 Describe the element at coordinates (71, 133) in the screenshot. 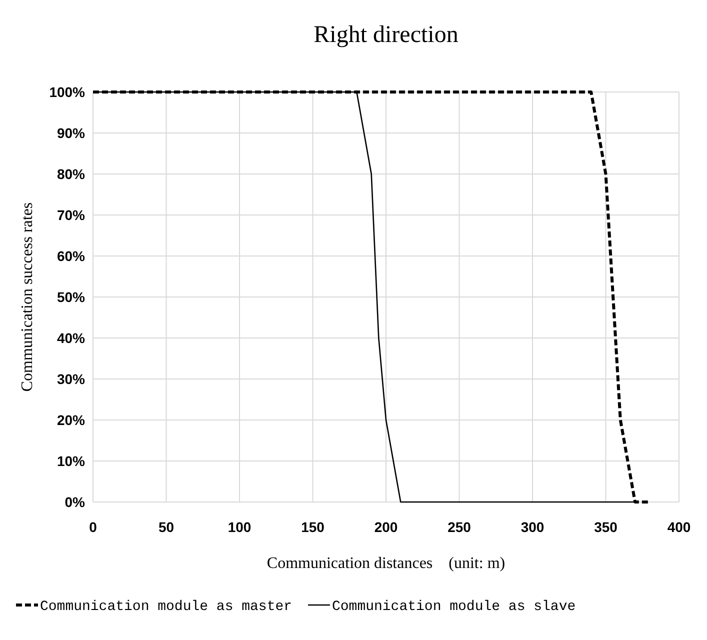

I see `y-tick-label: 90%` at that location.